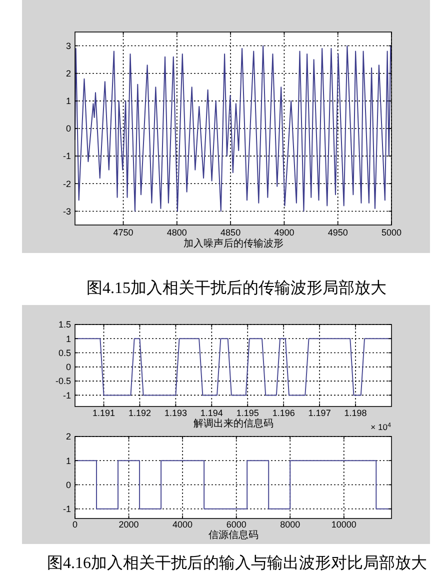  Describe the element at coordinates (104, 413) in the screenshot. I see `x-tick-label: 1.191` at that location.